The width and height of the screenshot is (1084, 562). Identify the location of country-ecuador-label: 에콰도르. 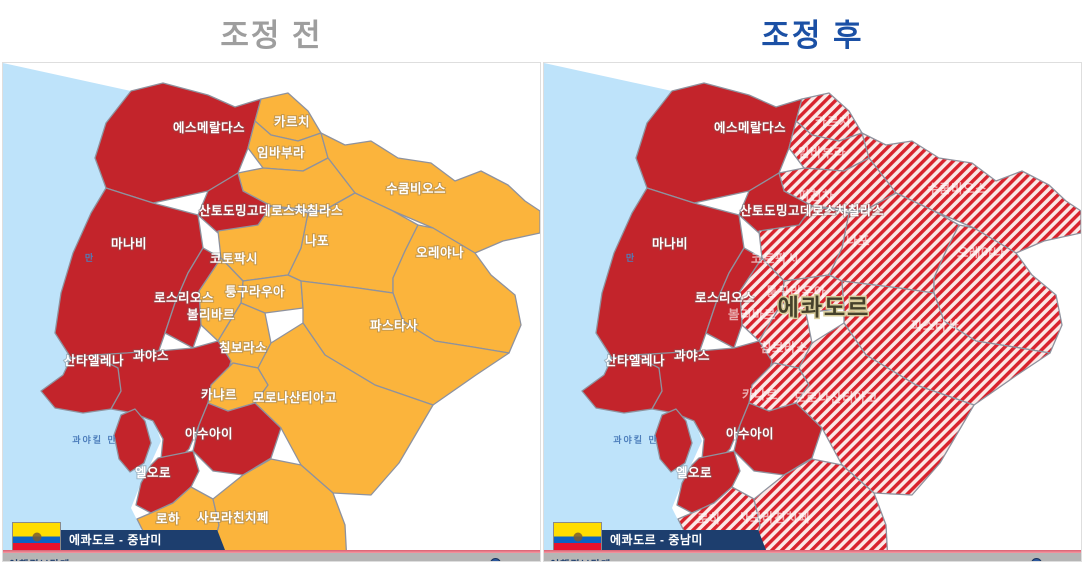
(824, 307).